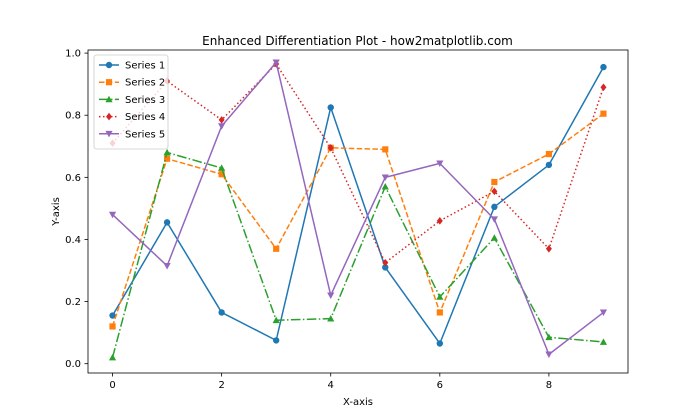 The width and height of the screenshot is (700, 420). Describe the element at coordinates (221, 385) in the screenshot. I see `x-tick-label: 2` at that location.